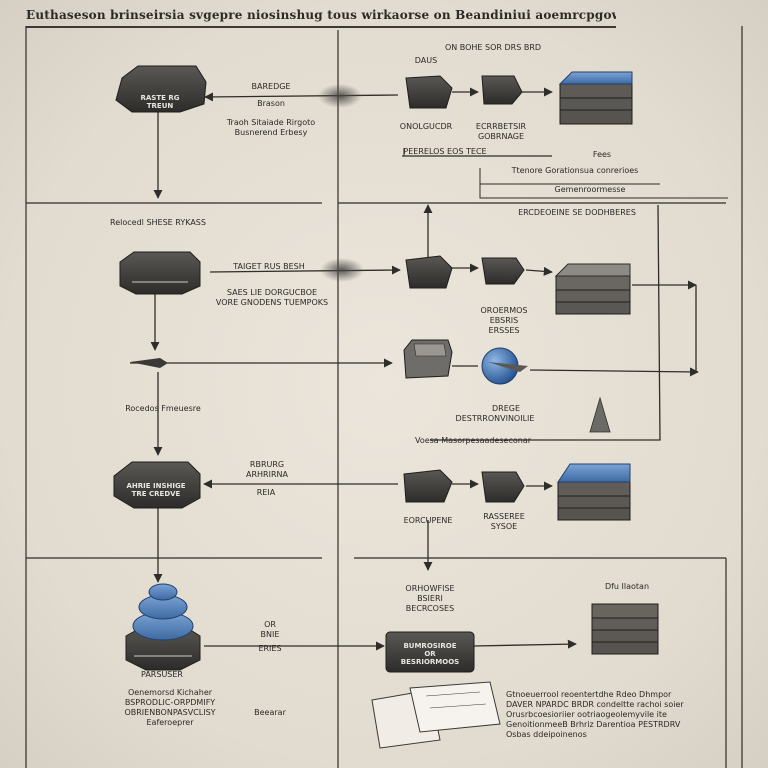  Describe the element at coordinates (426, 60) in the screenshot. I see `top-node-label: DAUS` at that location.